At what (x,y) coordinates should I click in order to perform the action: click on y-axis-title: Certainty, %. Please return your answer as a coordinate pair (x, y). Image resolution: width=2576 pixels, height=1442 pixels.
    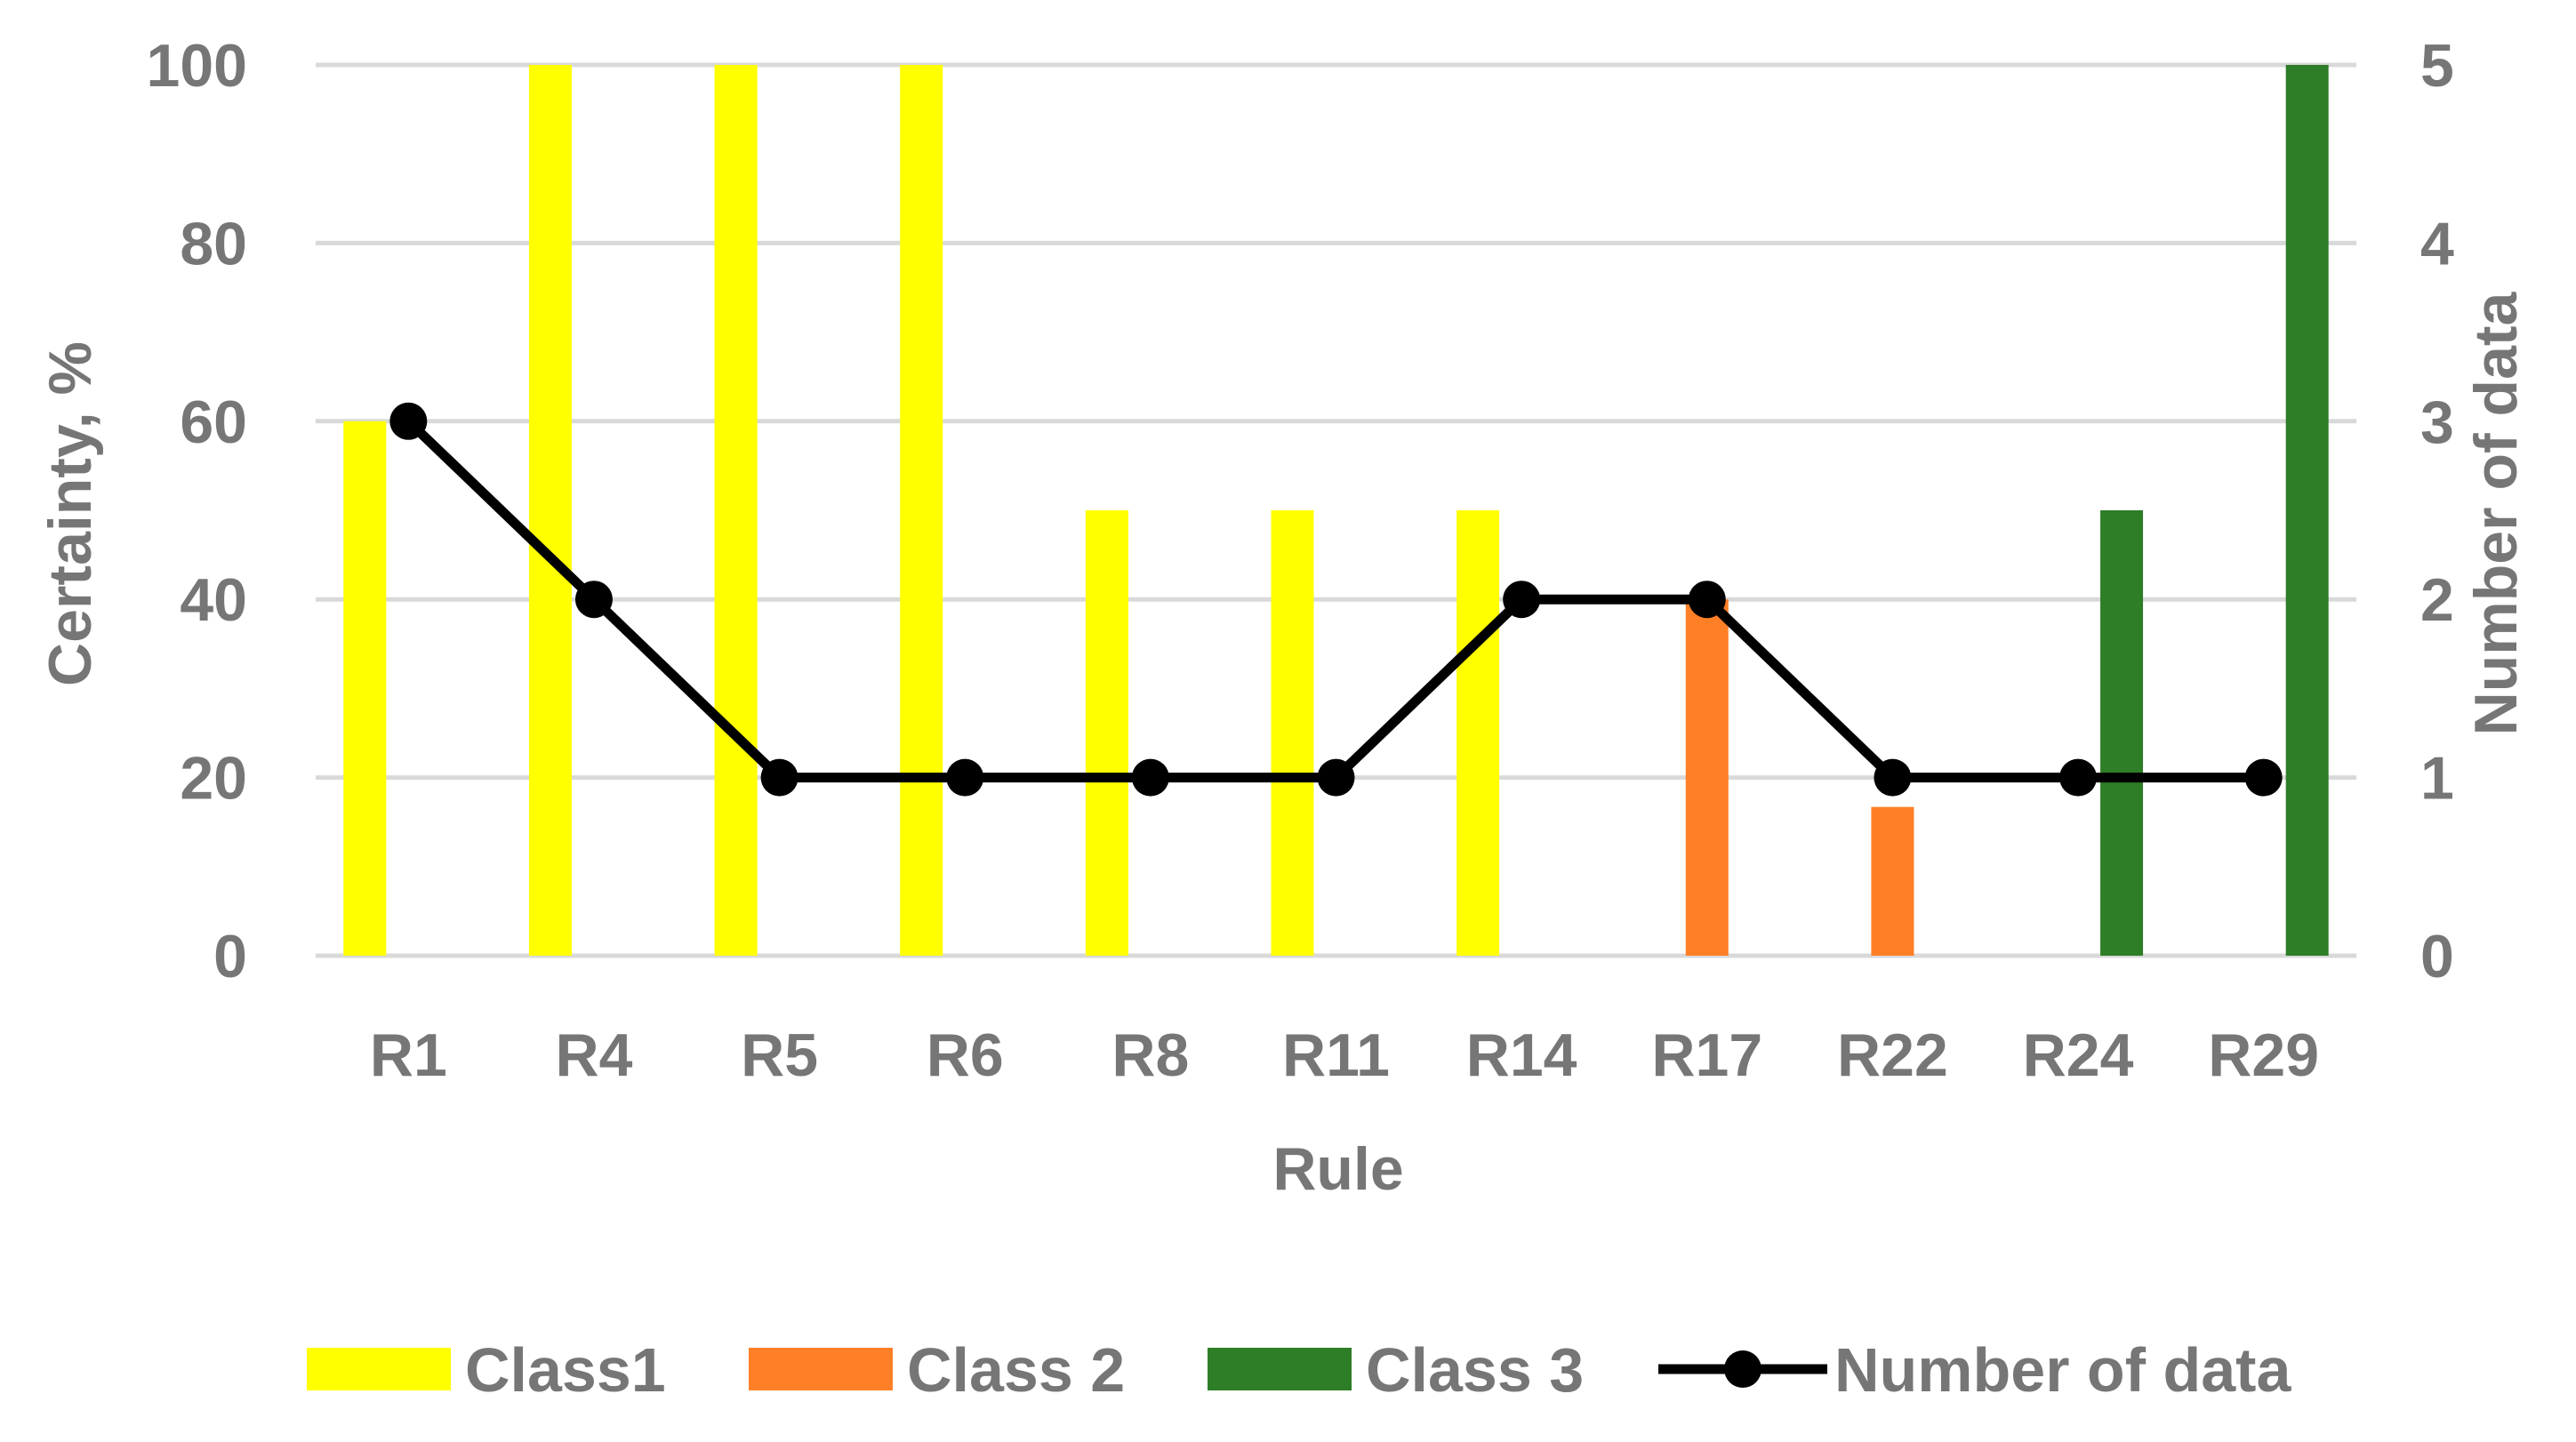
    Looking at the image, I should click on (70, 513).